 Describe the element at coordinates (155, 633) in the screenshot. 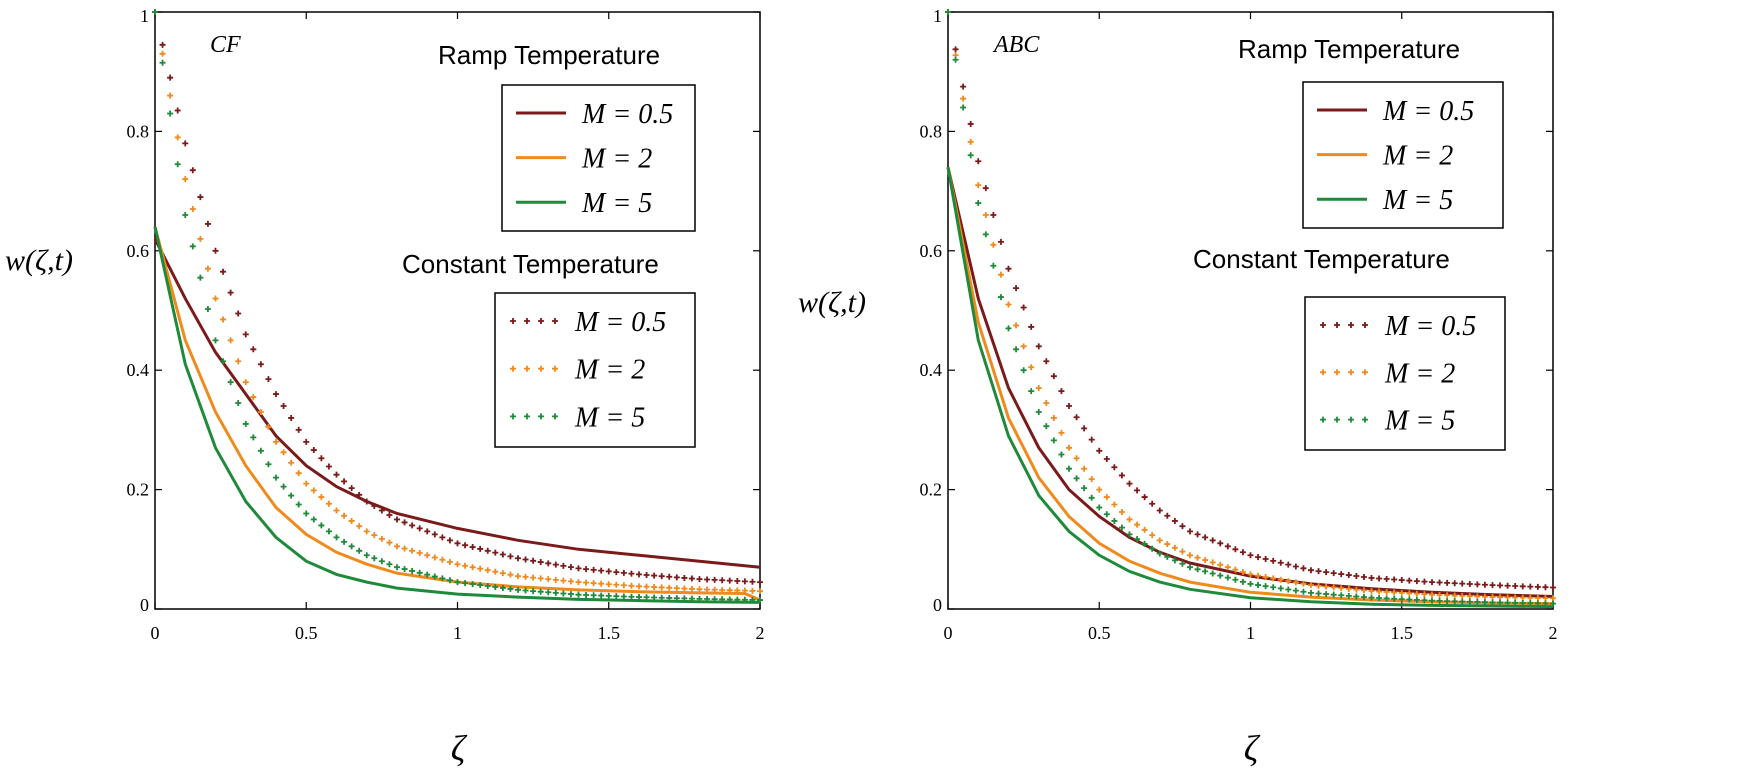

I see `x-tick-label: 0` at that location.